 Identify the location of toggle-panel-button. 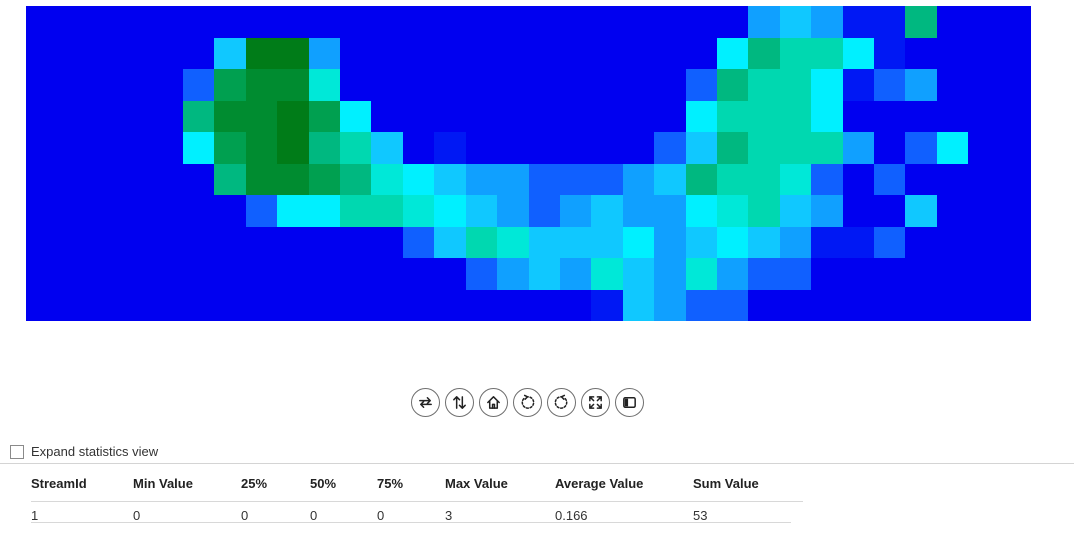
(629, 402).